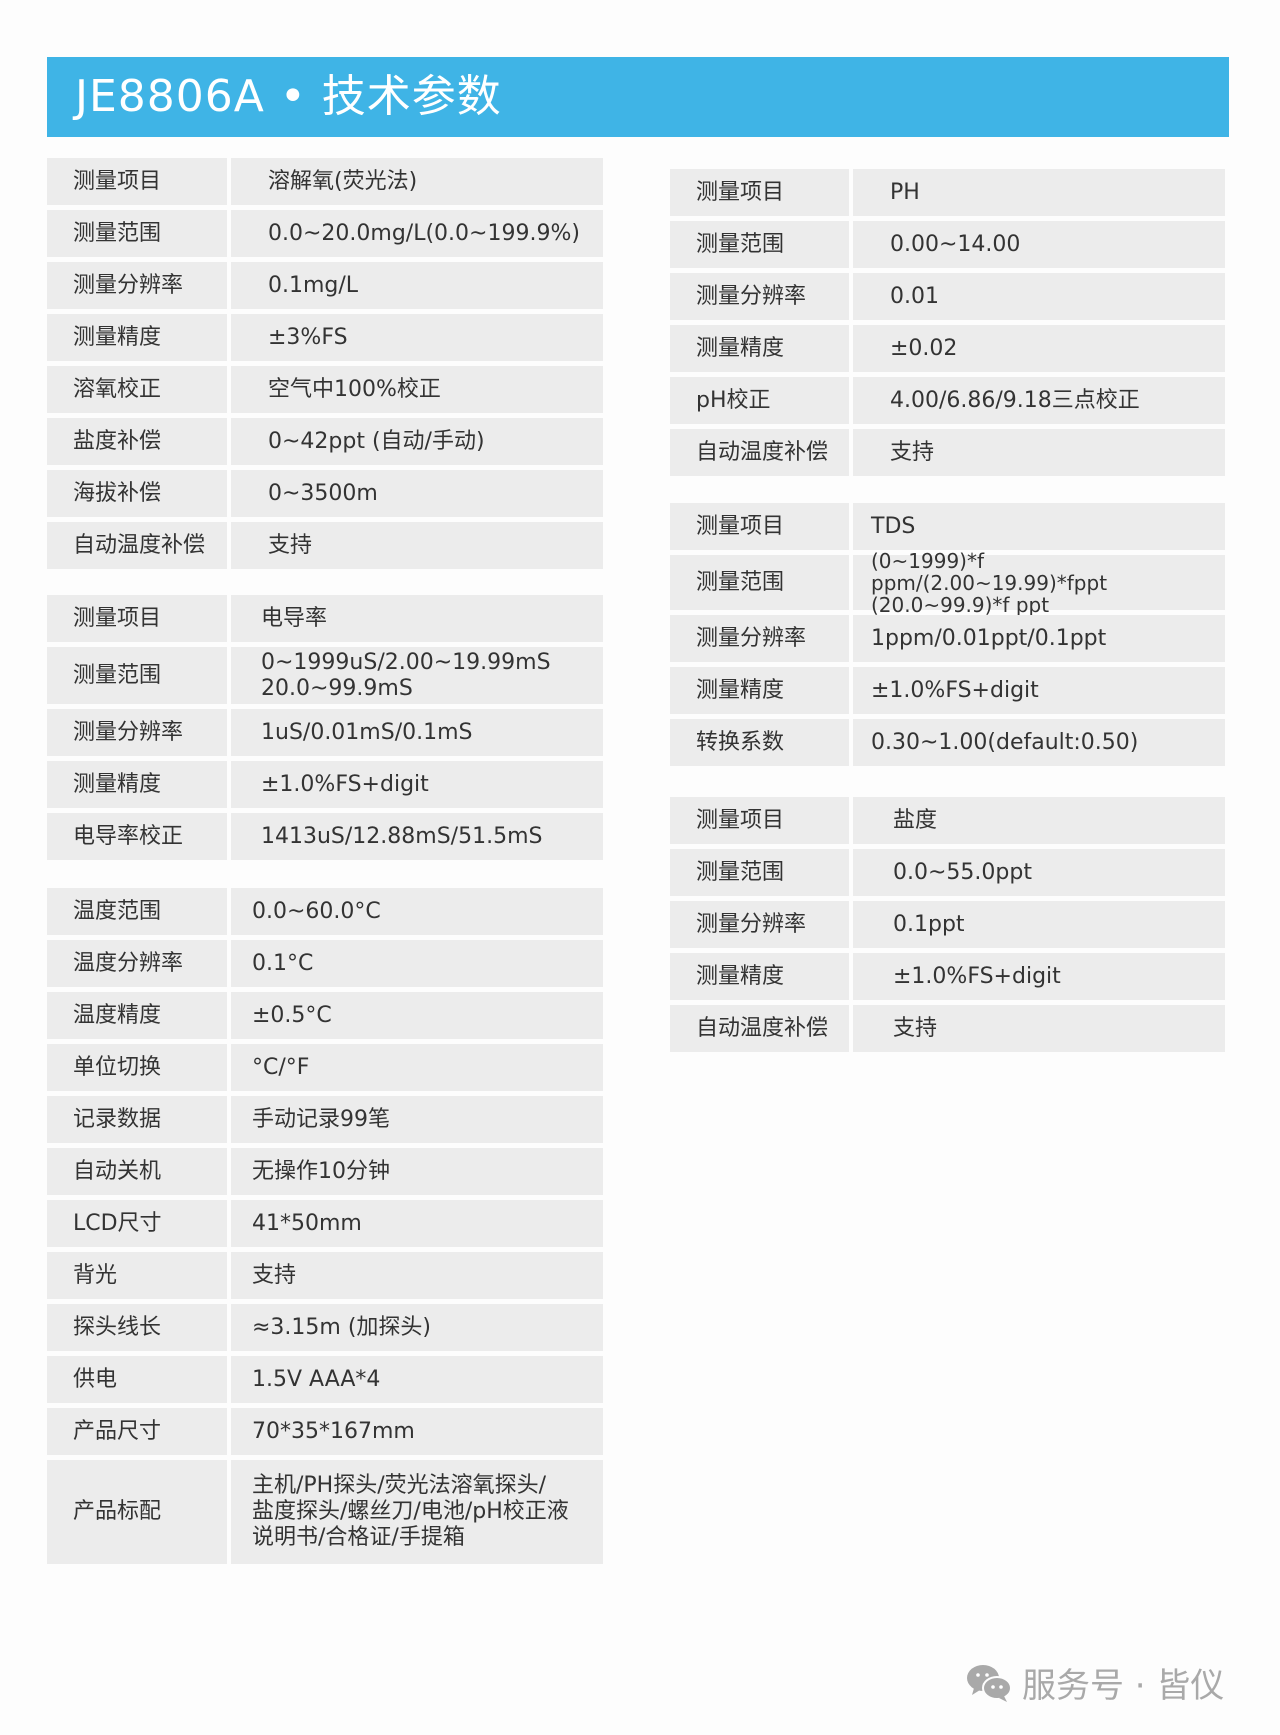  I want to click on spec-value: 0~42ppt (自动/手动), so click(417, 441).